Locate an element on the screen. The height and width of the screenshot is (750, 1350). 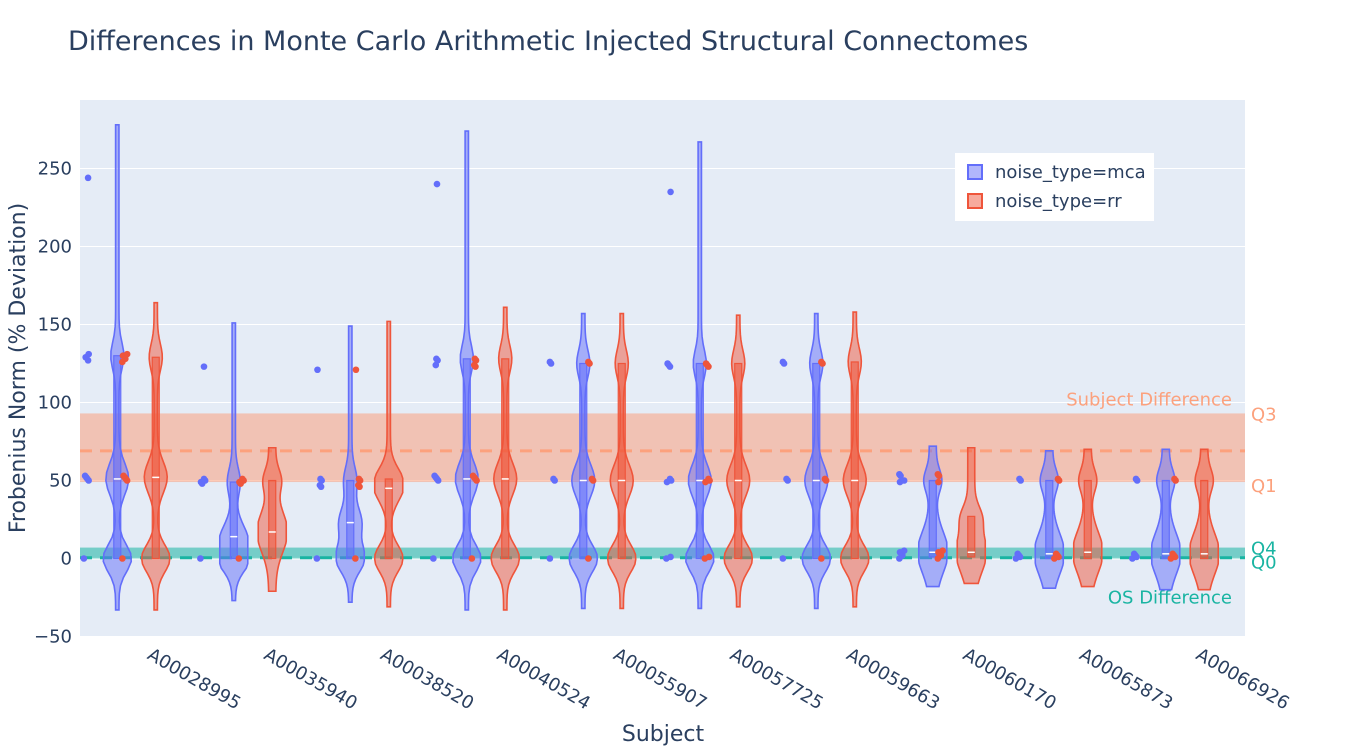
y-tick-label: 150 is located at coordinates (55, 325).